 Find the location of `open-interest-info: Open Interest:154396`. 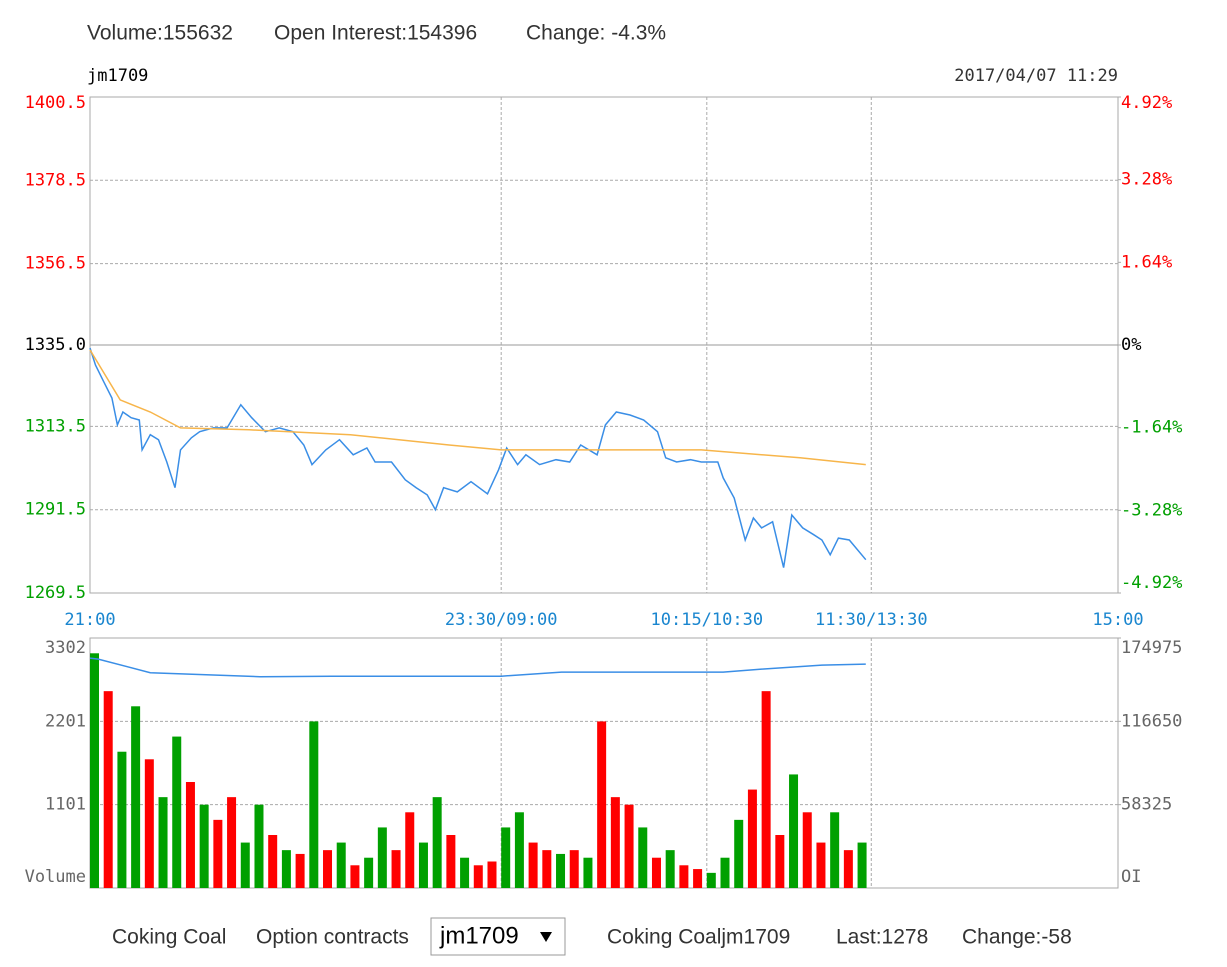

open-interest-info: Open Interest:154396 is located at coordinates (375, 33).